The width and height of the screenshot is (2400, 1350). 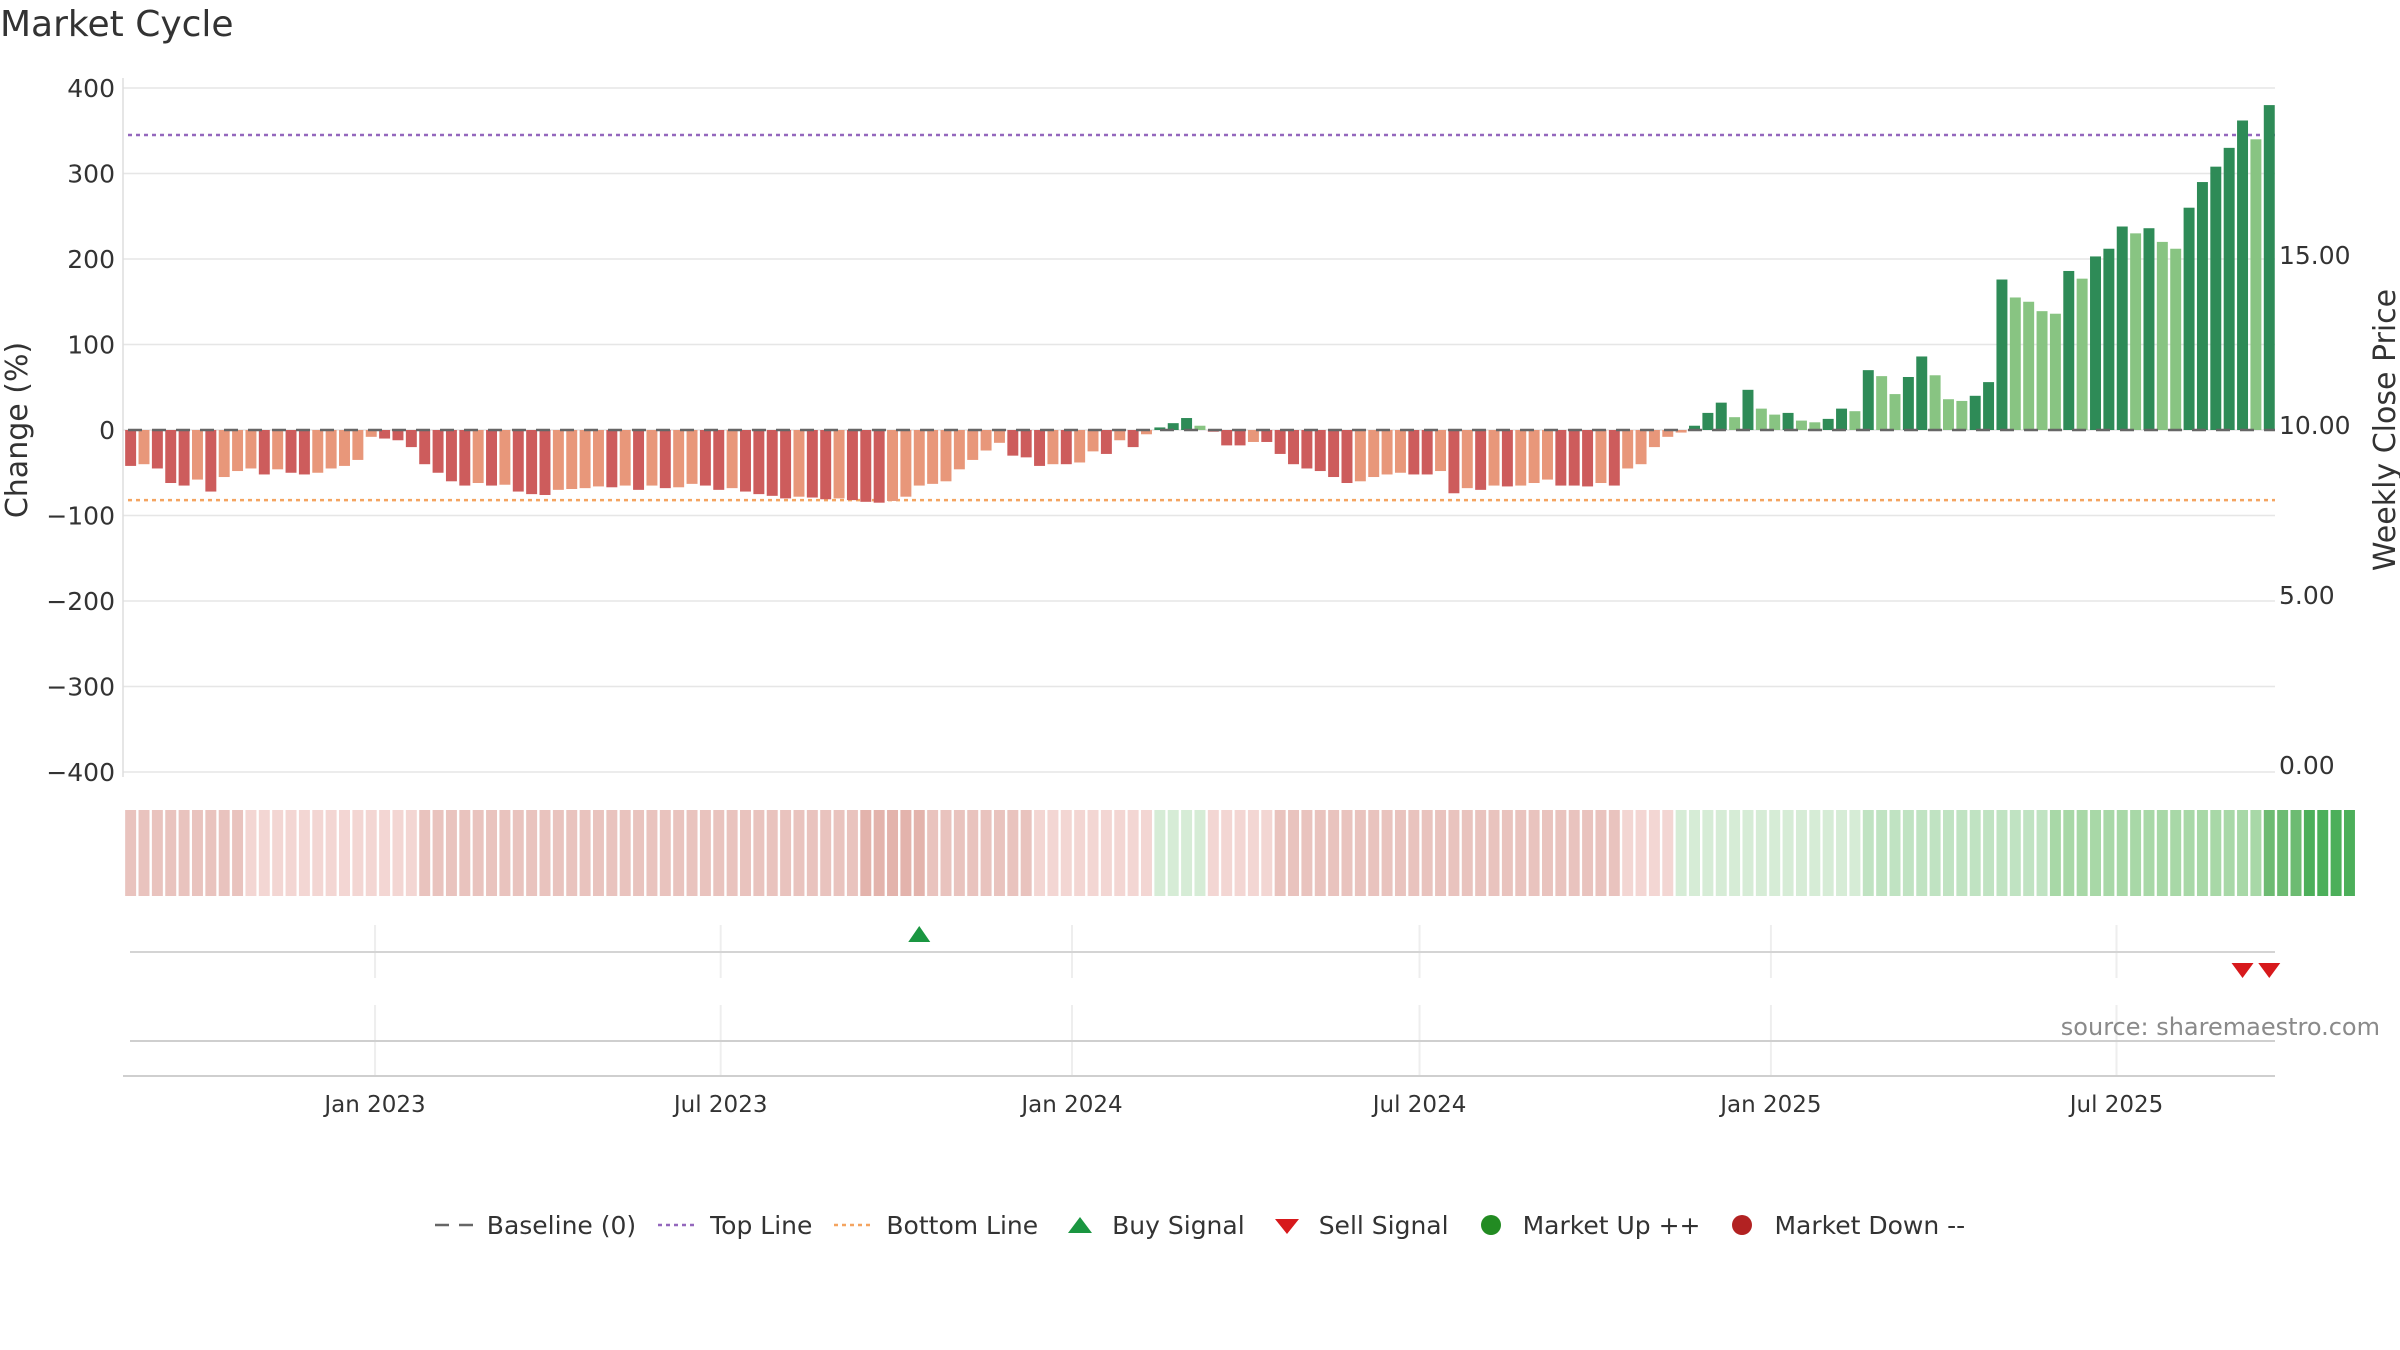 What do you see at coordinates (454, 1225) in the screenshot?
I see `dash-line-icon` at bounding box center [454, 1225].